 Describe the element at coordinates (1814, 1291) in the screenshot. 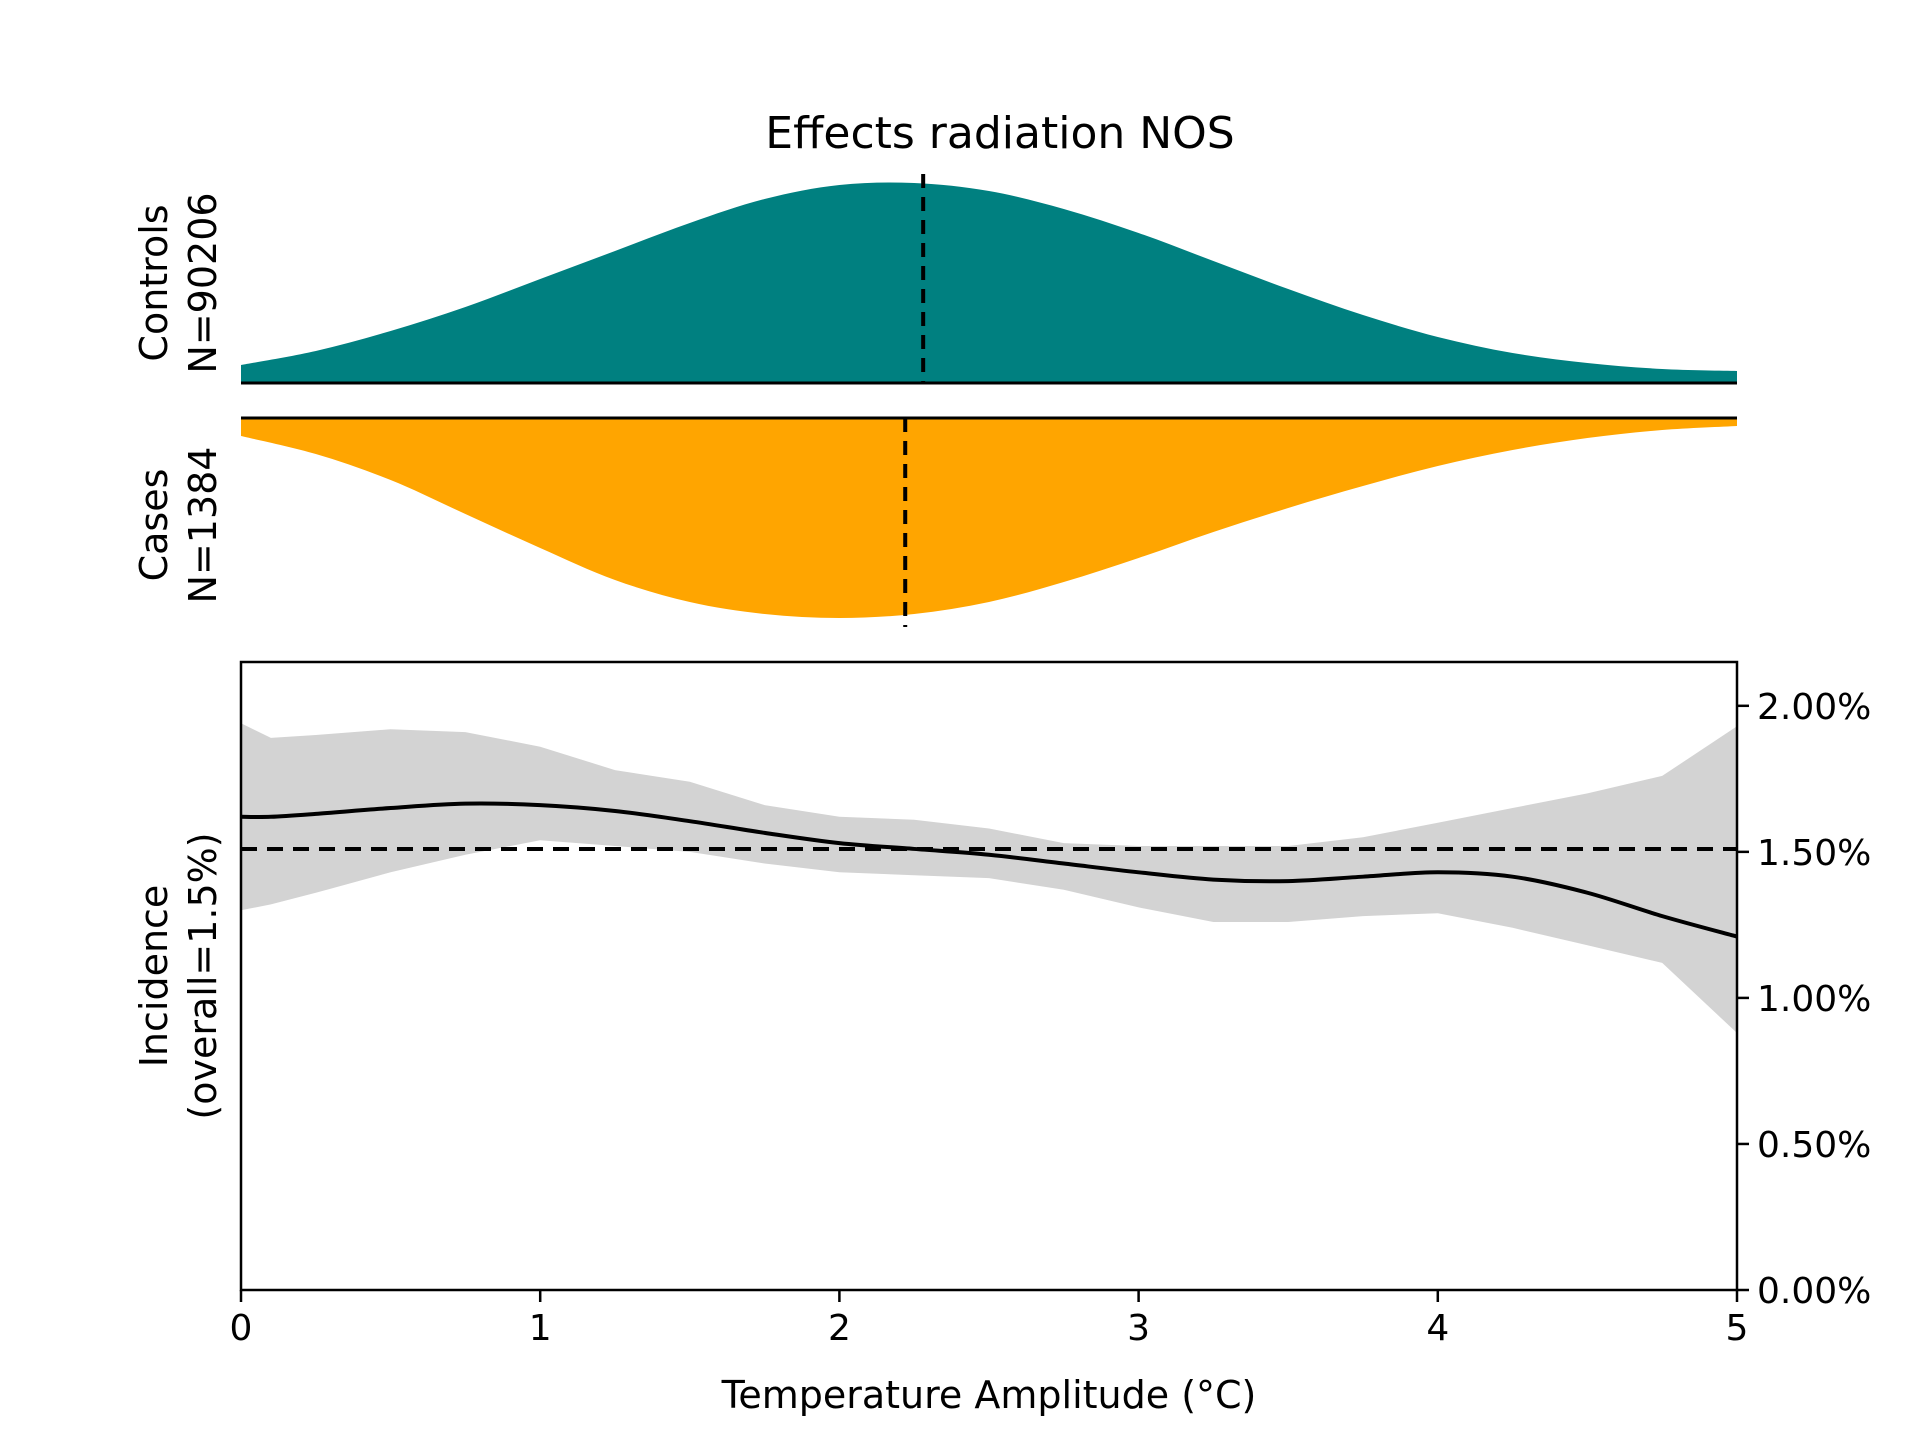

I see `y-tick-label: 0.00%` at that location.